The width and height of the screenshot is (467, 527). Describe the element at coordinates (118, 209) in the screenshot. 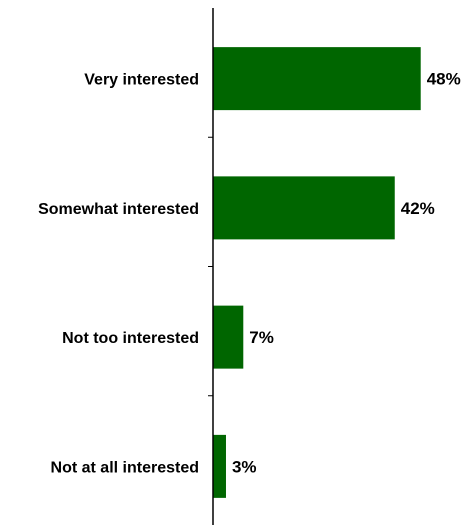

I see `category-label-1: Somewhat interested` at that location.